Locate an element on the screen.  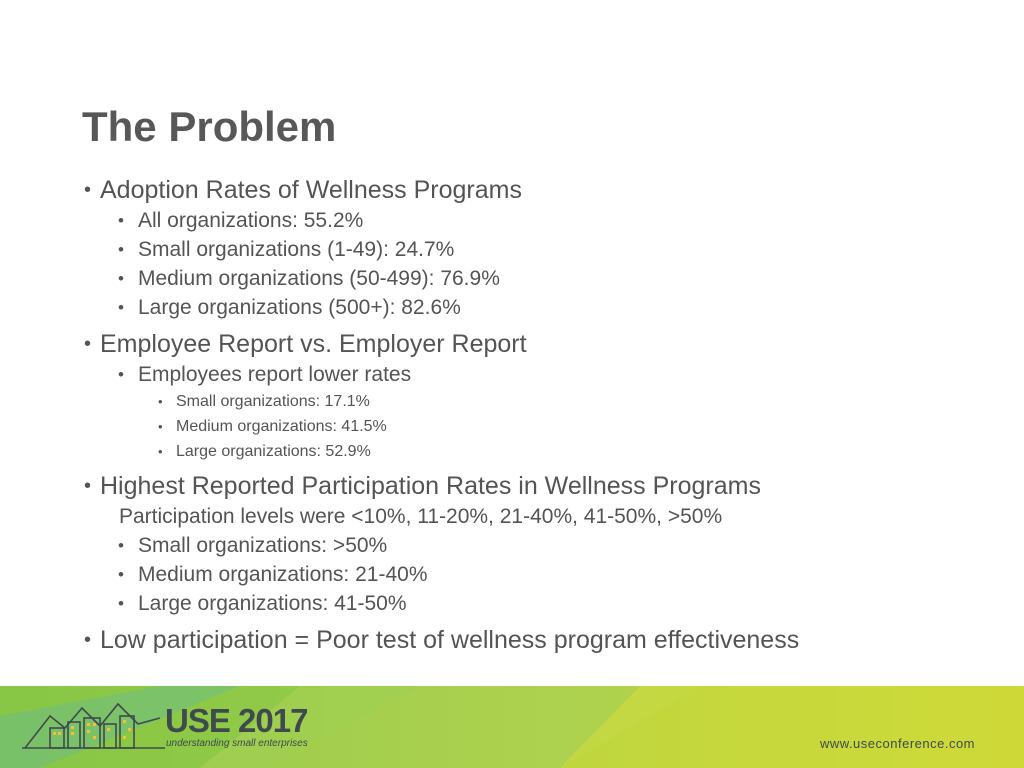
footer-background is located at coordinates (512, 727).